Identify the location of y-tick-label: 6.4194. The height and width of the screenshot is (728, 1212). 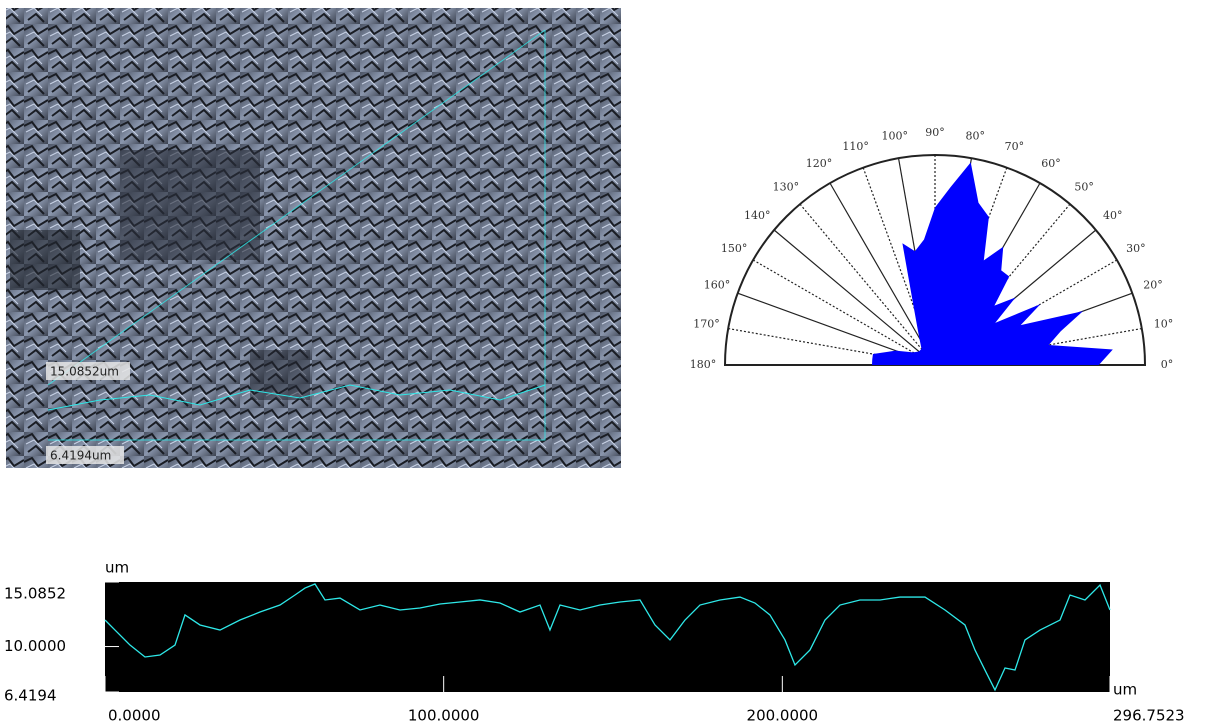
(30, 696).